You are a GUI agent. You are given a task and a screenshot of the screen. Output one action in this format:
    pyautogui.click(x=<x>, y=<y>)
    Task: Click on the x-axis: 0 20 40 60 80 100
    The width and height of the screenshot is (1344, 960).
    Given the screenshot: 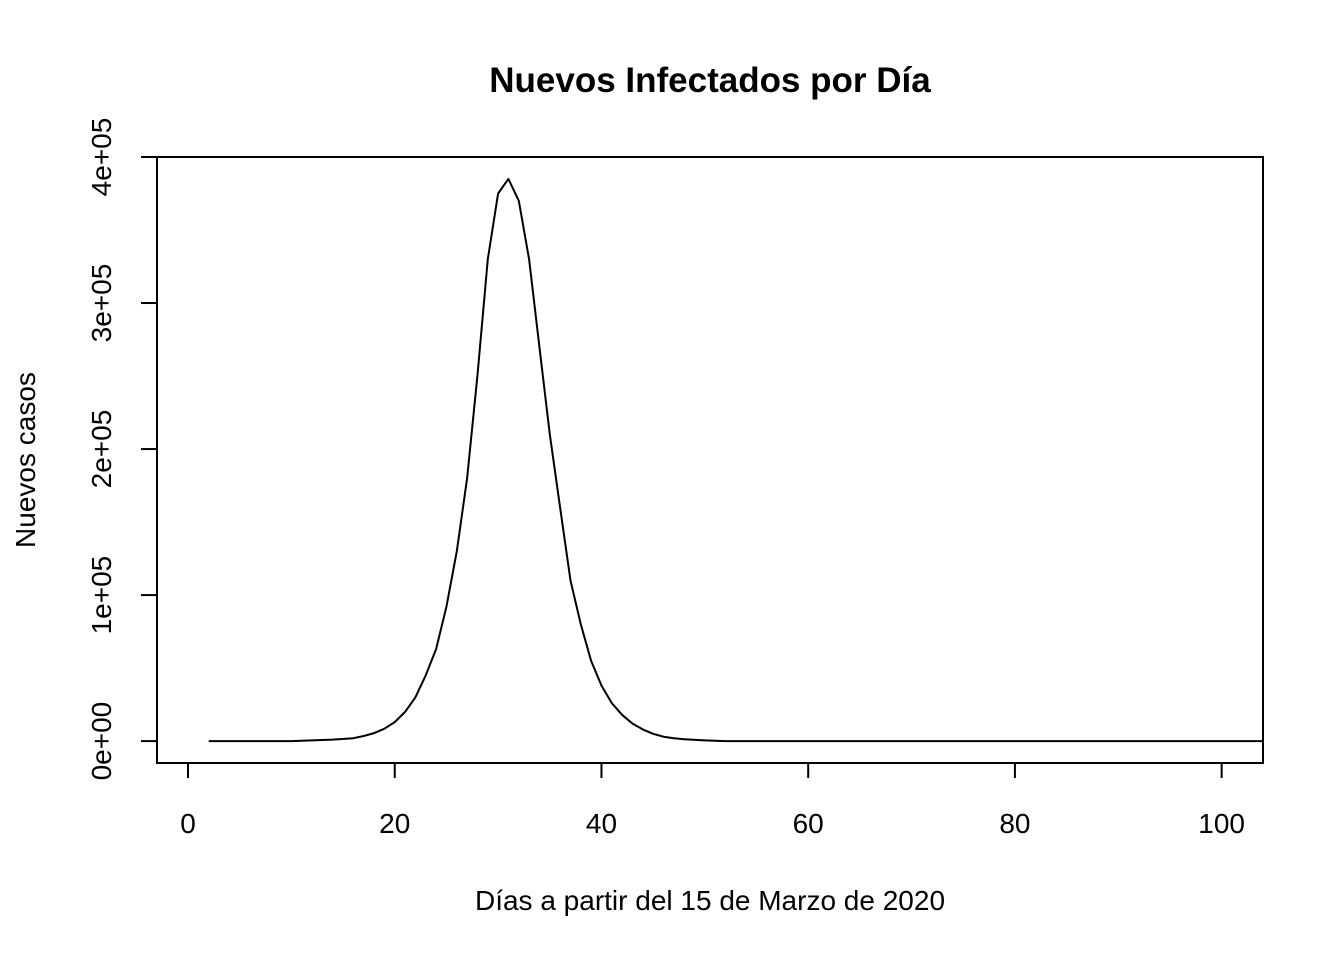 What is the action you would take?
    pyautogui.click(x=712, y=800)
    